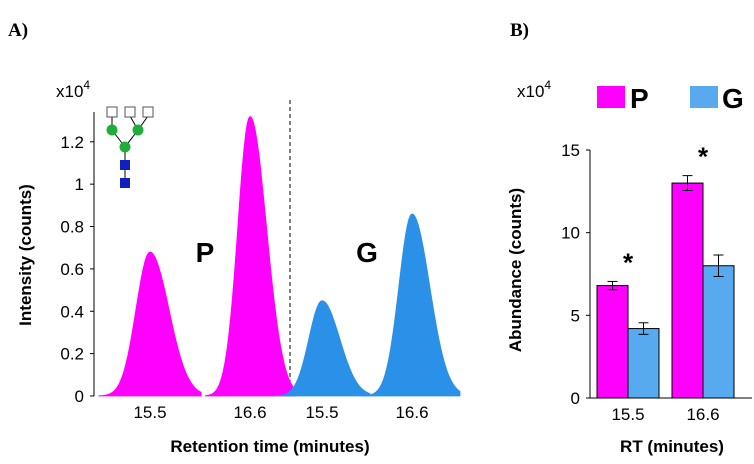  Describe the element at coordinates (704, 97) in the screenshot. I see `legend-swatch-g` at that location.